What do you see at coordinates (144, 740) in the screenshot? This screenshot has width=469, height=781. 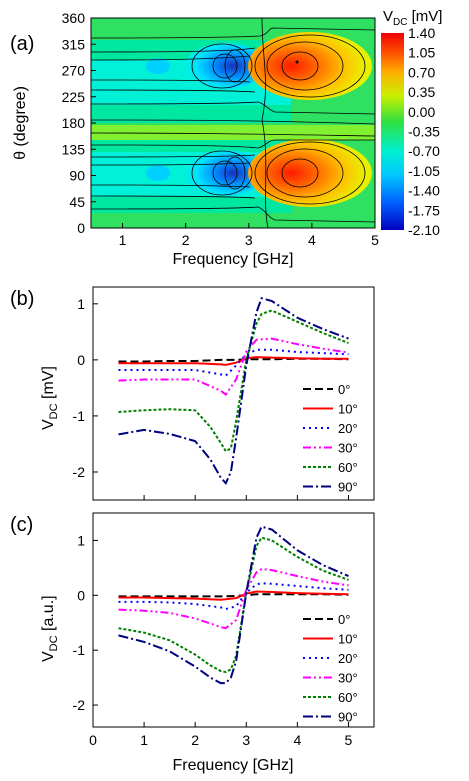 I see `panel-c-xtick-label: 1` at bounding box center [144, 740].